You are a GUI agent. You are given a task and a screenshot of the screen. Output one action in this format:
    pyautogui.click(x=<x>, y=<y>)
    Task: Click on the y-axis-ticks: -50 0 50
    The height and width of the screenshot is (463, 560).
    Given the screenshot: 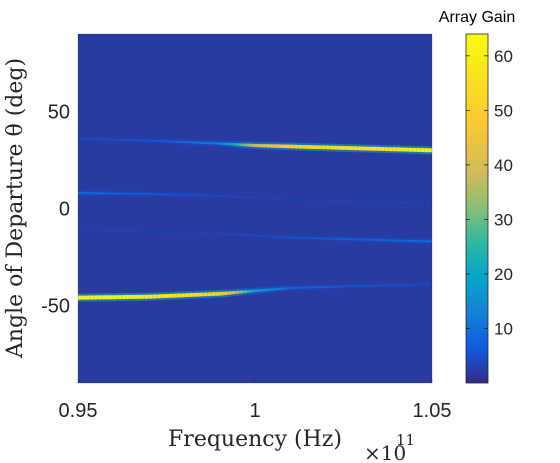 What is the action you would take?
    pyautogui.click(x=61, y=209)
    